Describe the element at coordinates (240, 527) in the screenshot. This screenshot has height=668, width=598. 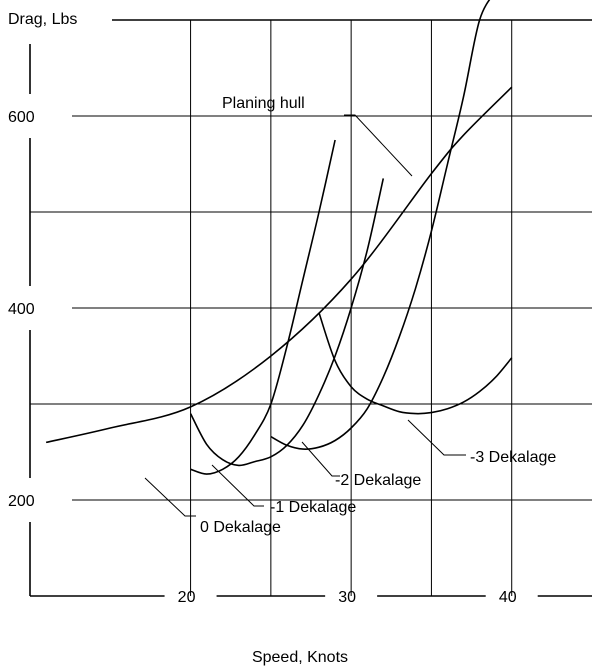
I see `annotation-0-dekalage: 0 Dekalage` at that location.